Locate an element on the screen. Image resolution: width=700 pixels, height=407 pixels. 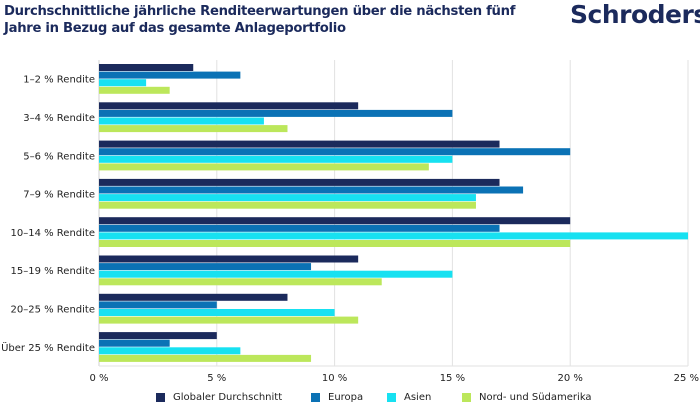
legend-label: Nord- und Südamerika is located at coordinates (535, 397).